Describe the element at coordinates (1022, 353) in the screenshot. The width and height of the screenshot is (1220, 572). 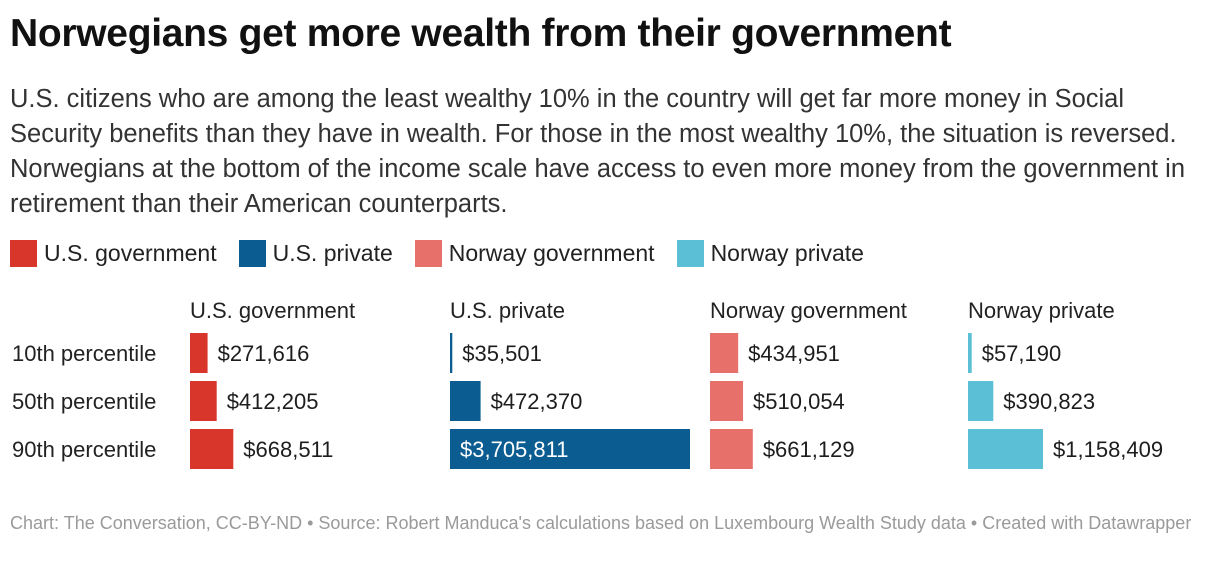
I see `data-label-norway-private-10th-percentile: $57,190` at that location.